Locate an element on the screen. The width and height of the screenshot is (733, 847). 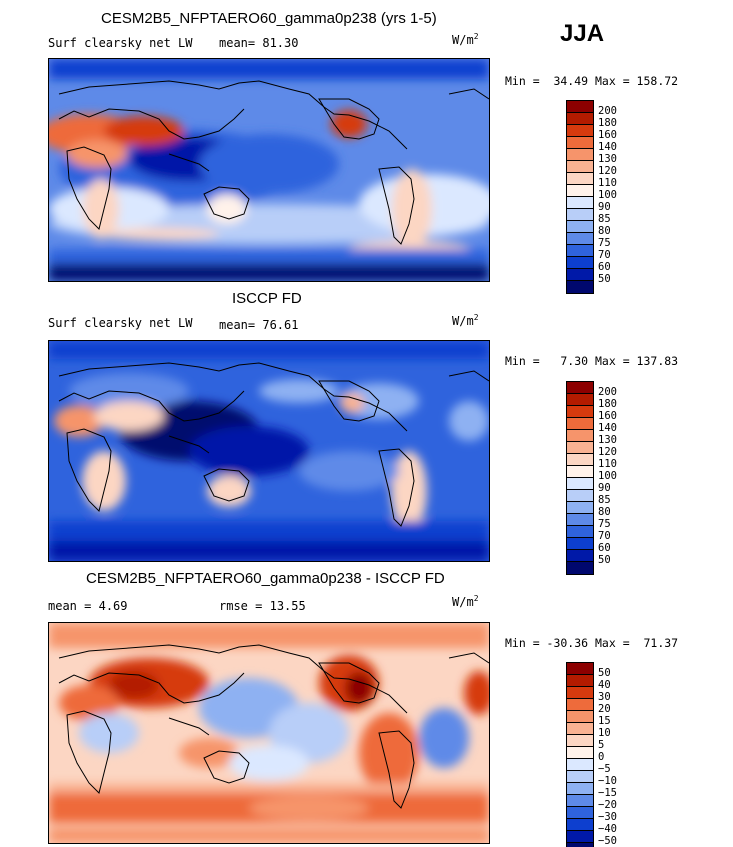
colorbar-tick-label: 15 is located at coordinates (604, 721).